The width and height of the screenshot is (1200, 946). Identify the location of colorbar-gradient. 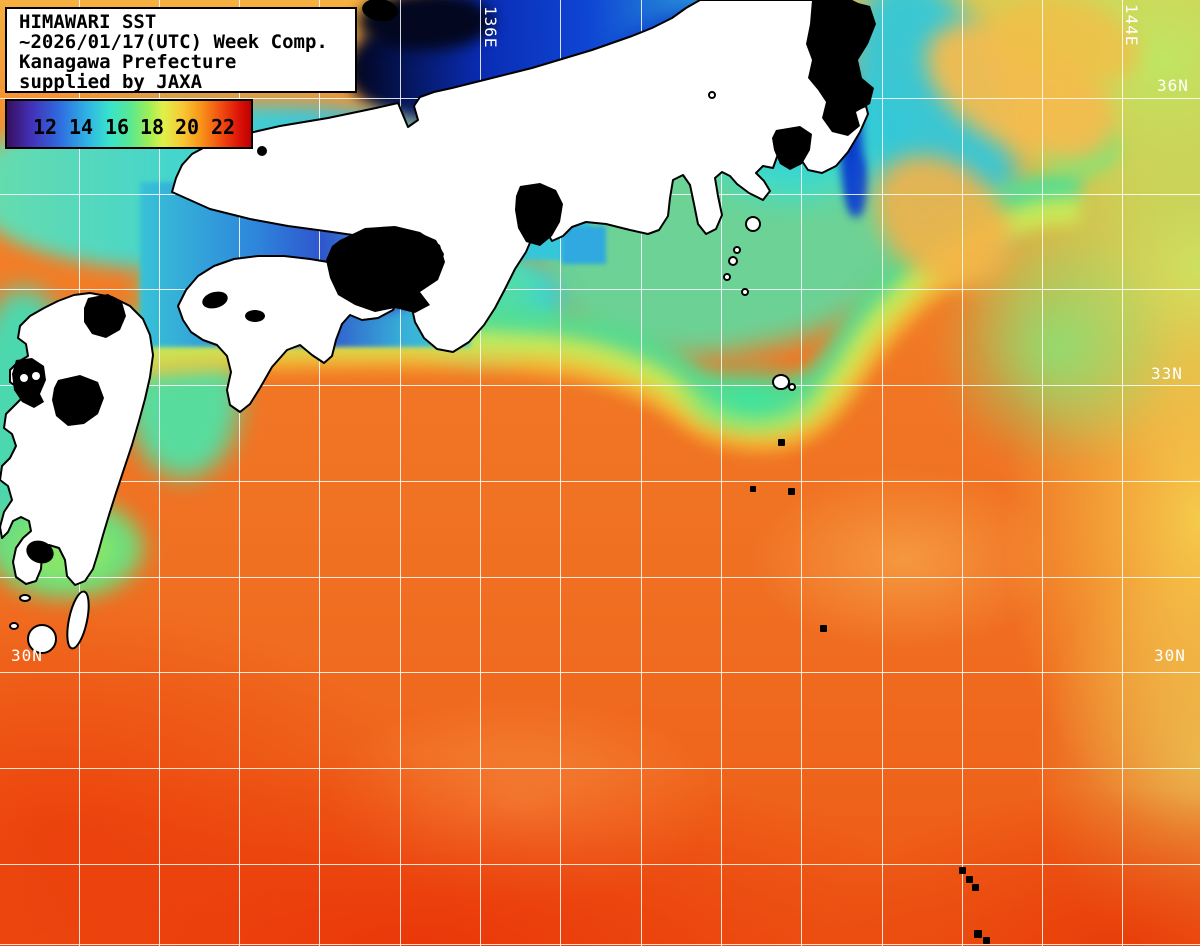
(129, 124).